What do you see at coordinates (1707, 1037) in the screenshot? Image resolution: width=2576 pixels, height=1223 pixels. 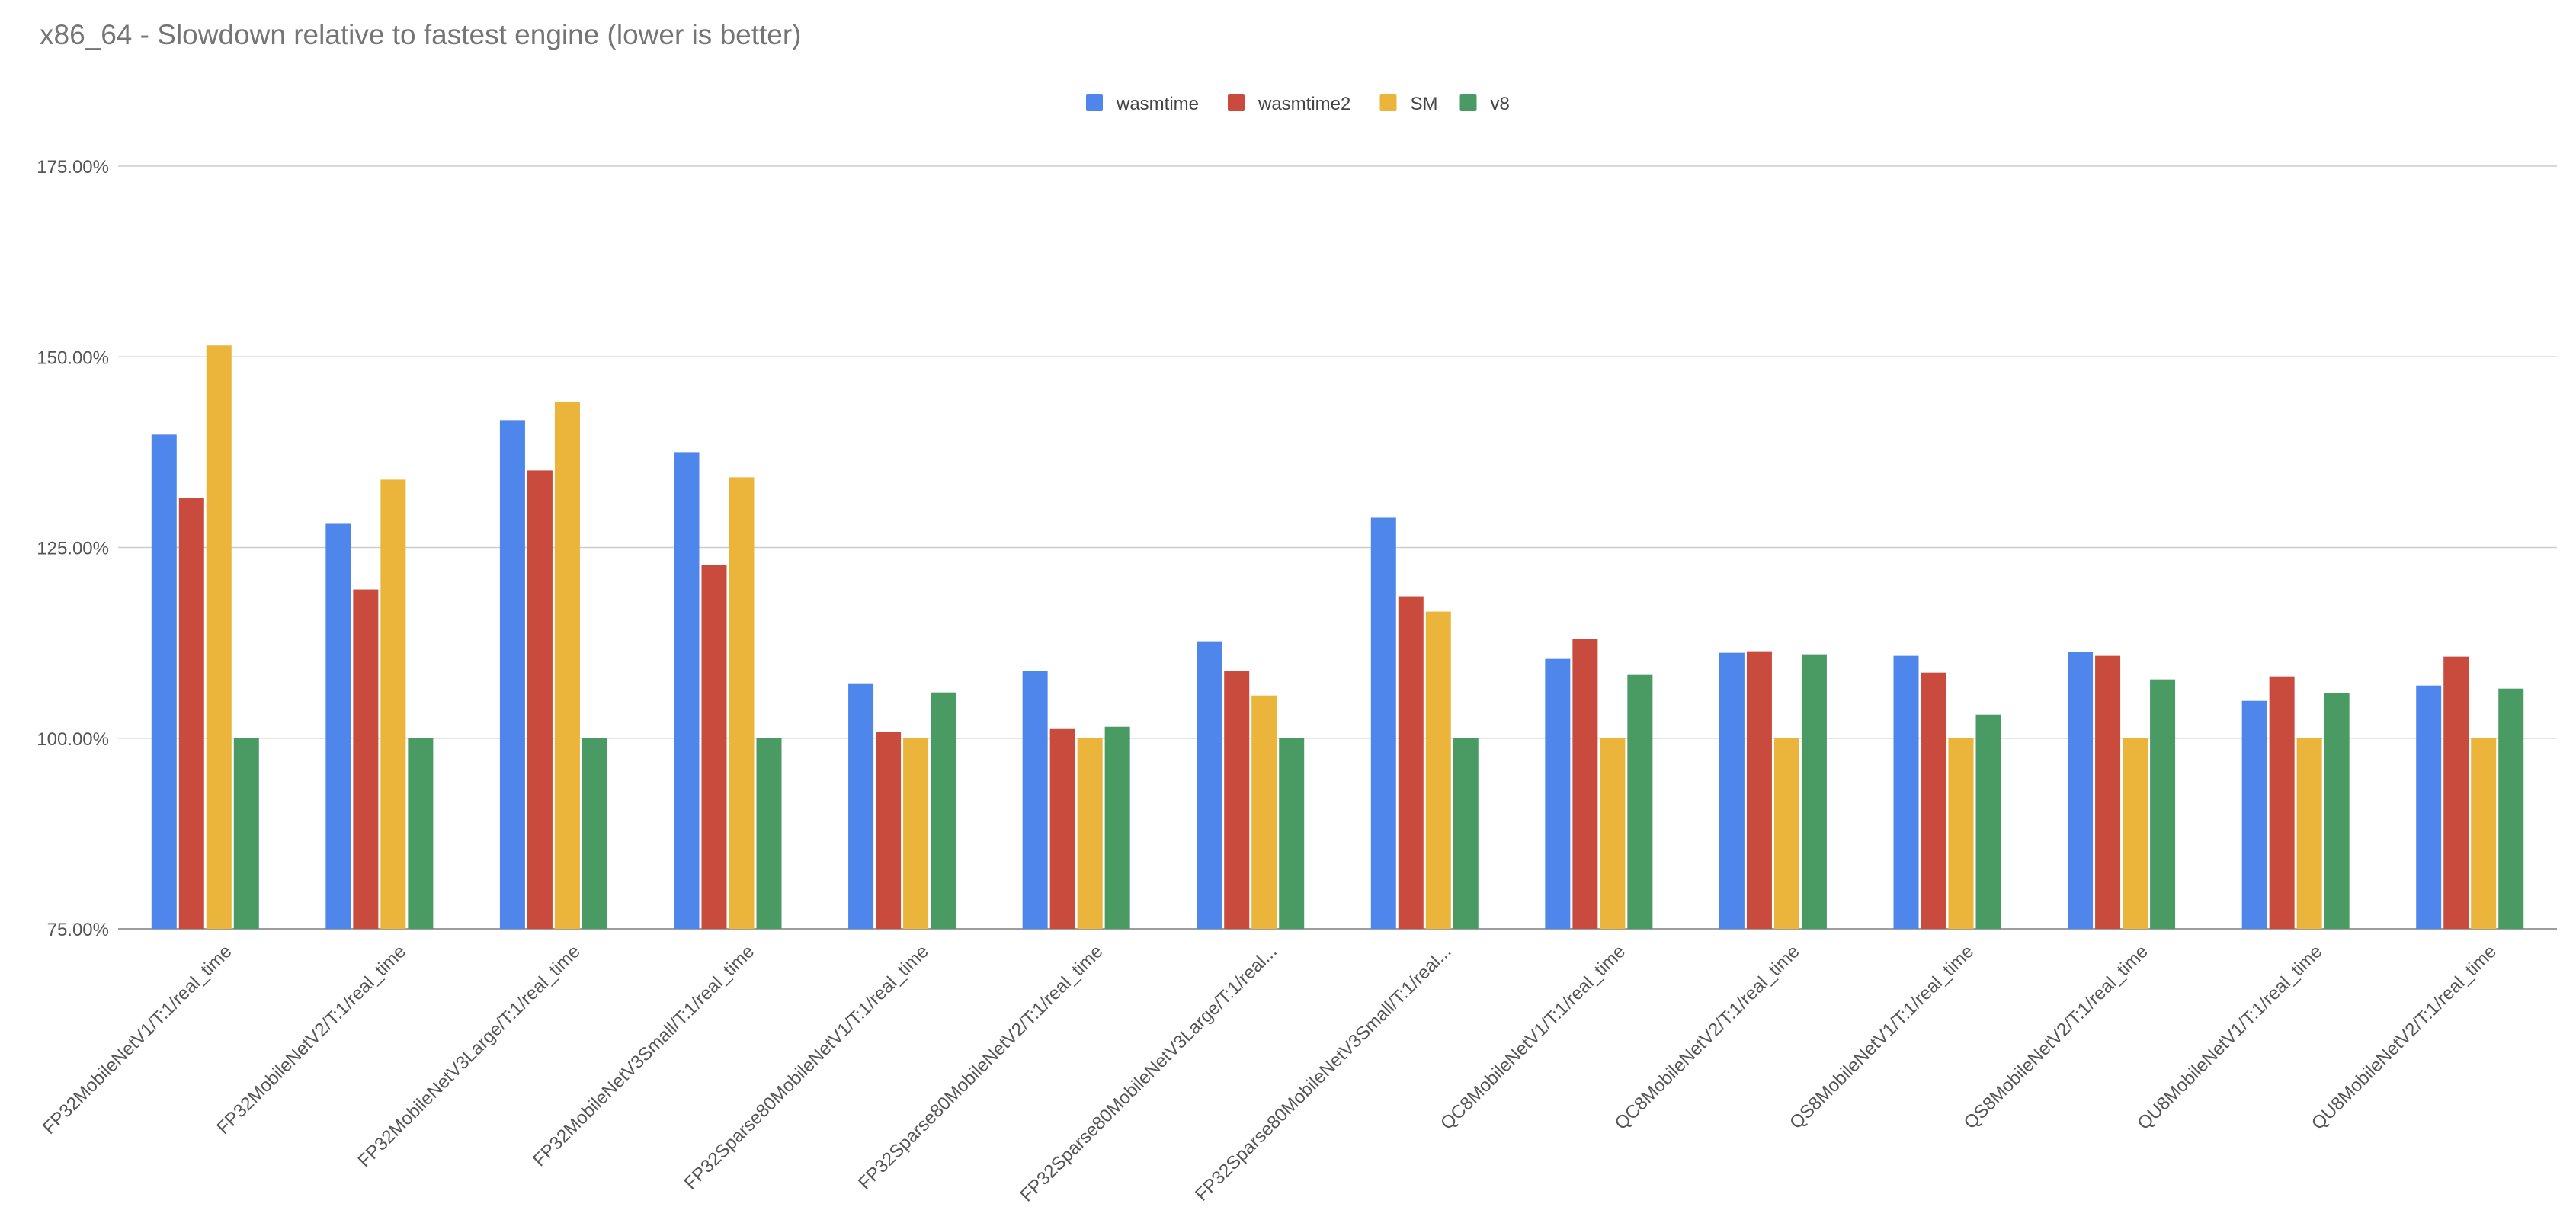 I see `x-tick-label: QC8MobileNetV2/T:1/real_time` at bounding box center [1707, 1037].